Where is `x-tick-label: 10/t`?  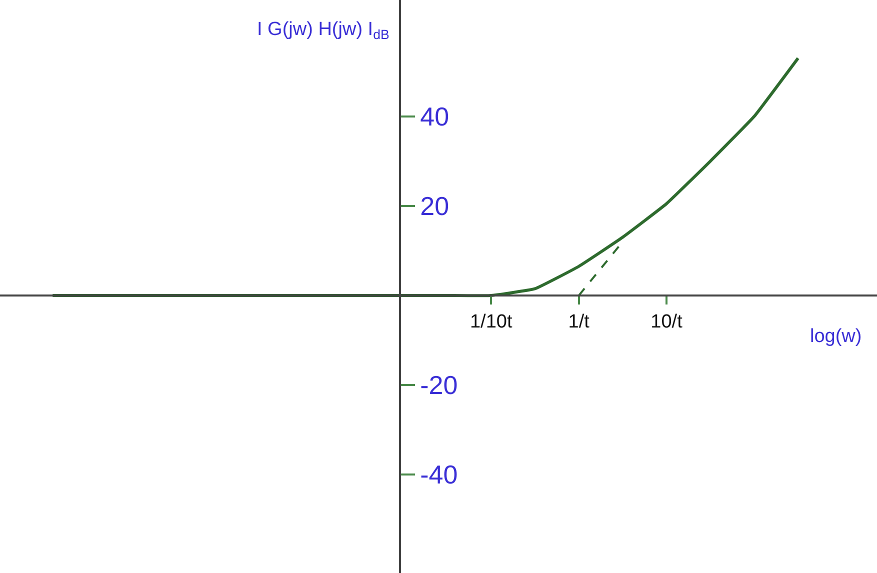
x-tick-label: 10/t is located at coordinates (667, 321).